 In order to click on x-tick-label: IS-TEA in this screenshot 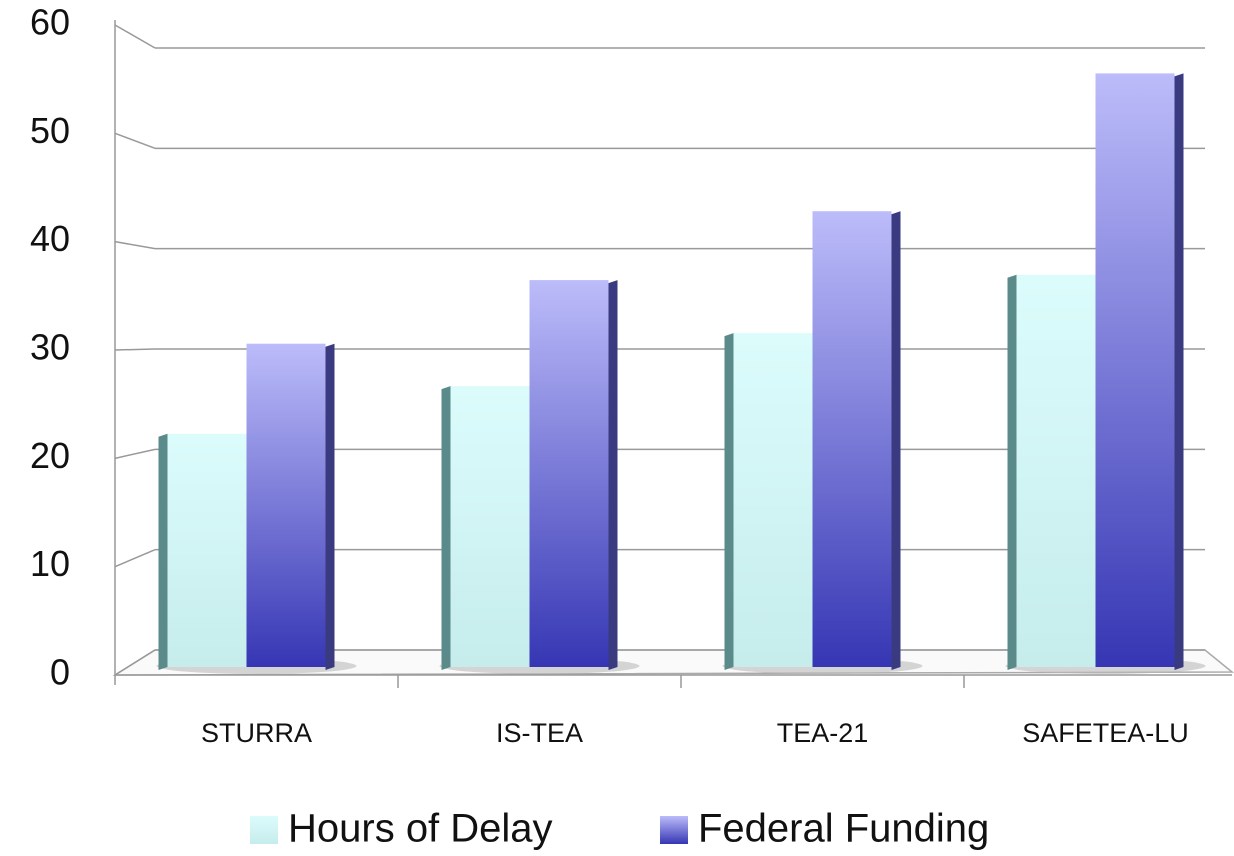, I will do `click(539, 733)`.